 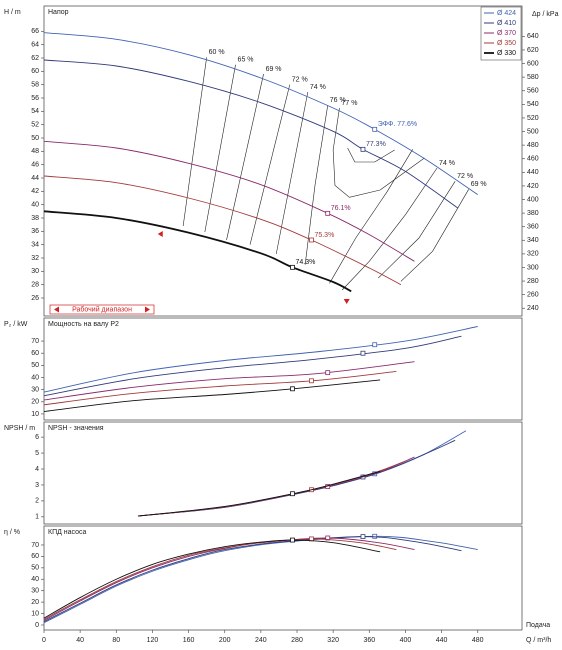 What do you see at coordinates (442, 640) in the screenshot?
I see `x-tick-label: 440` at bounding box center [442, 640].